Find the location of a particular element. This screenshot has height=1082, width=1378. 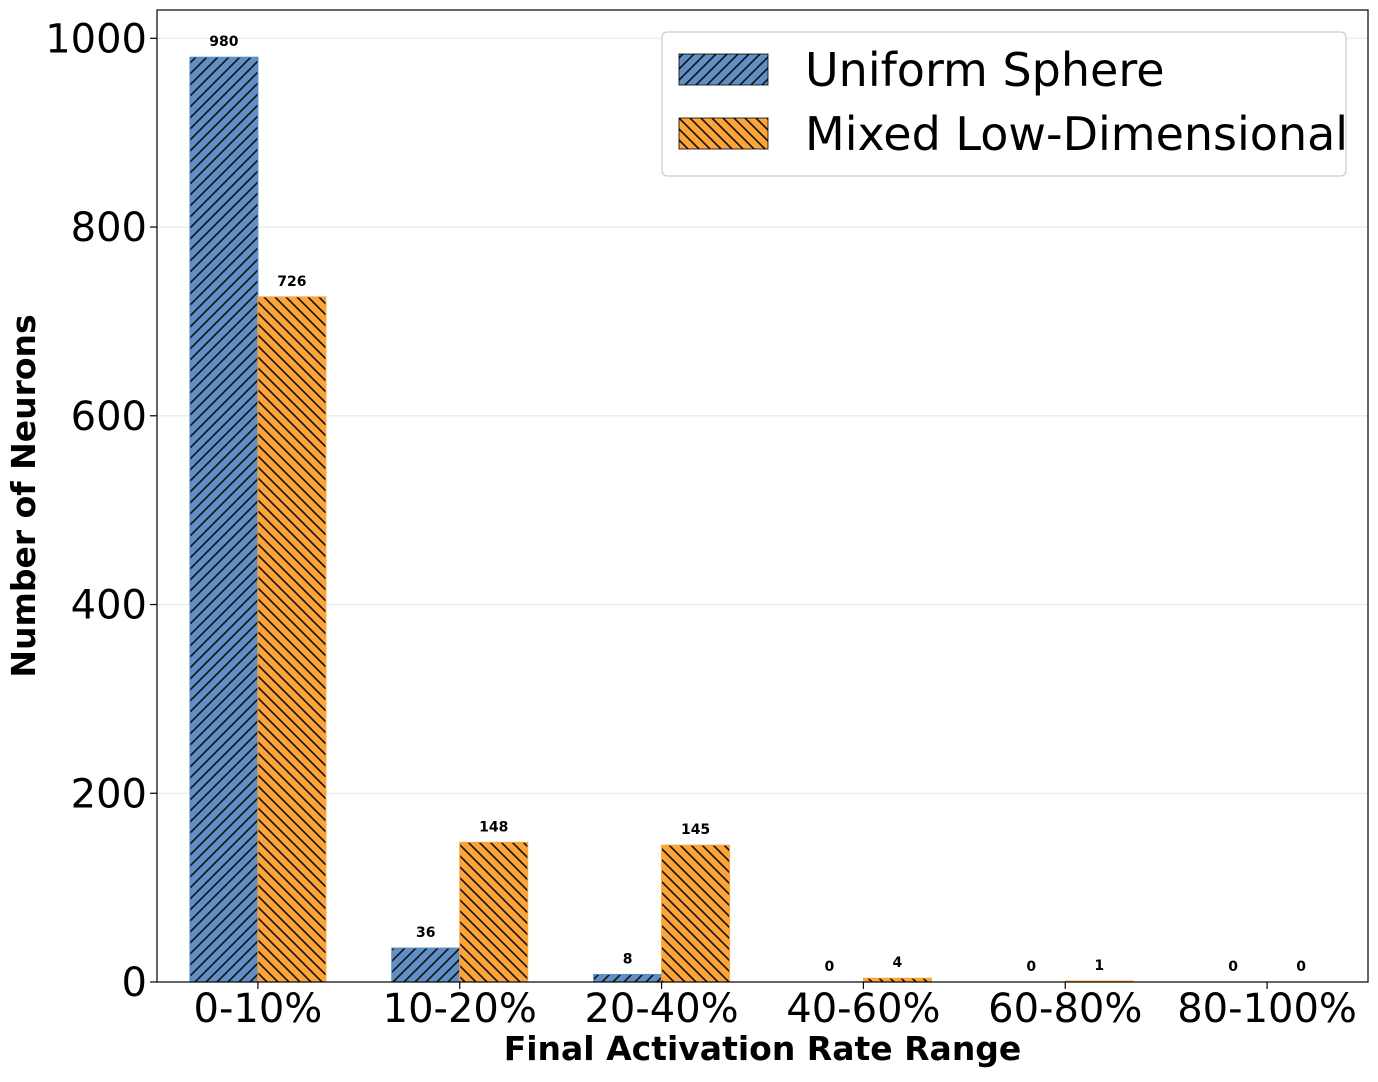

legend-swatch-mixed-low-dimensional is located at coordinates (723, 133).